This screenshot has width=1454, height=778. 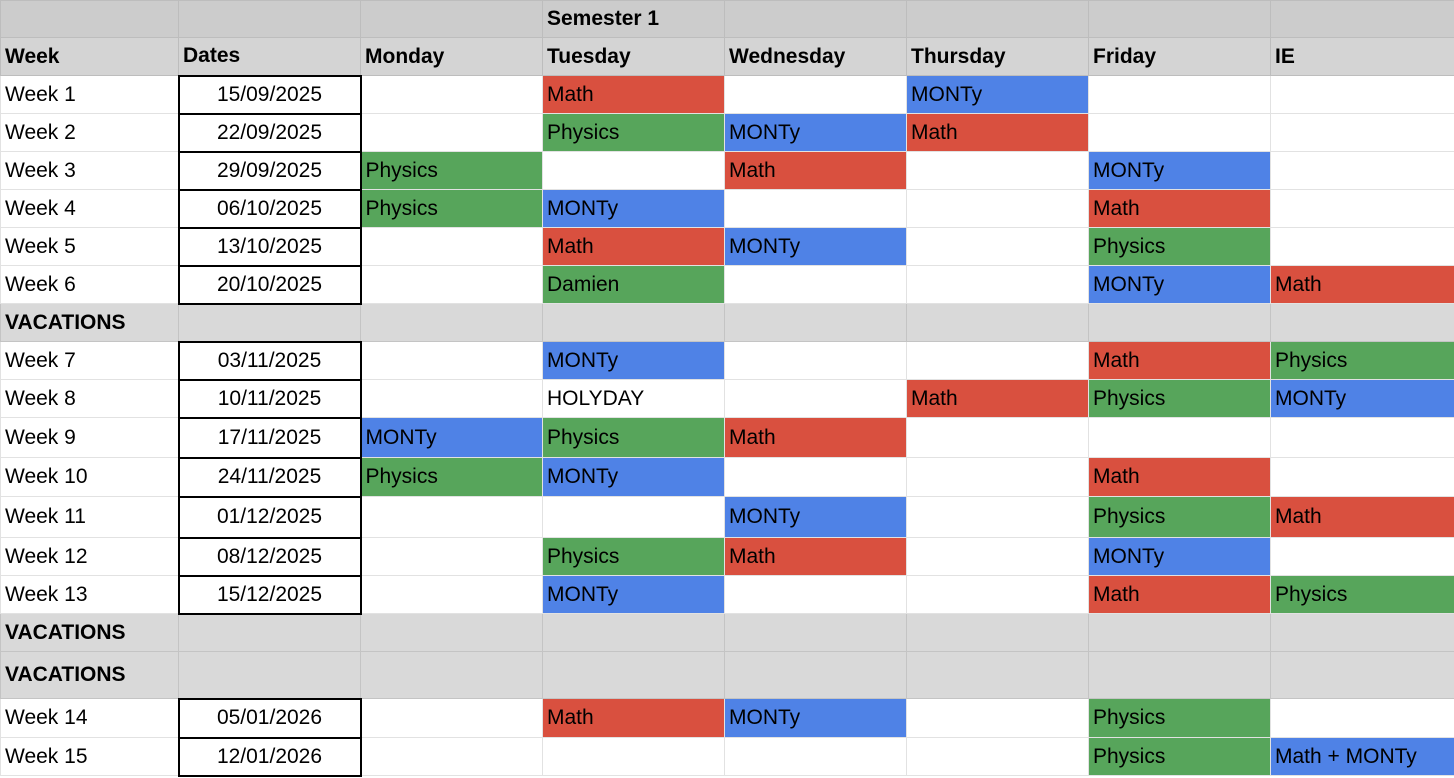 I want to click on week-label: Week 9, so click(x=89, y=437).